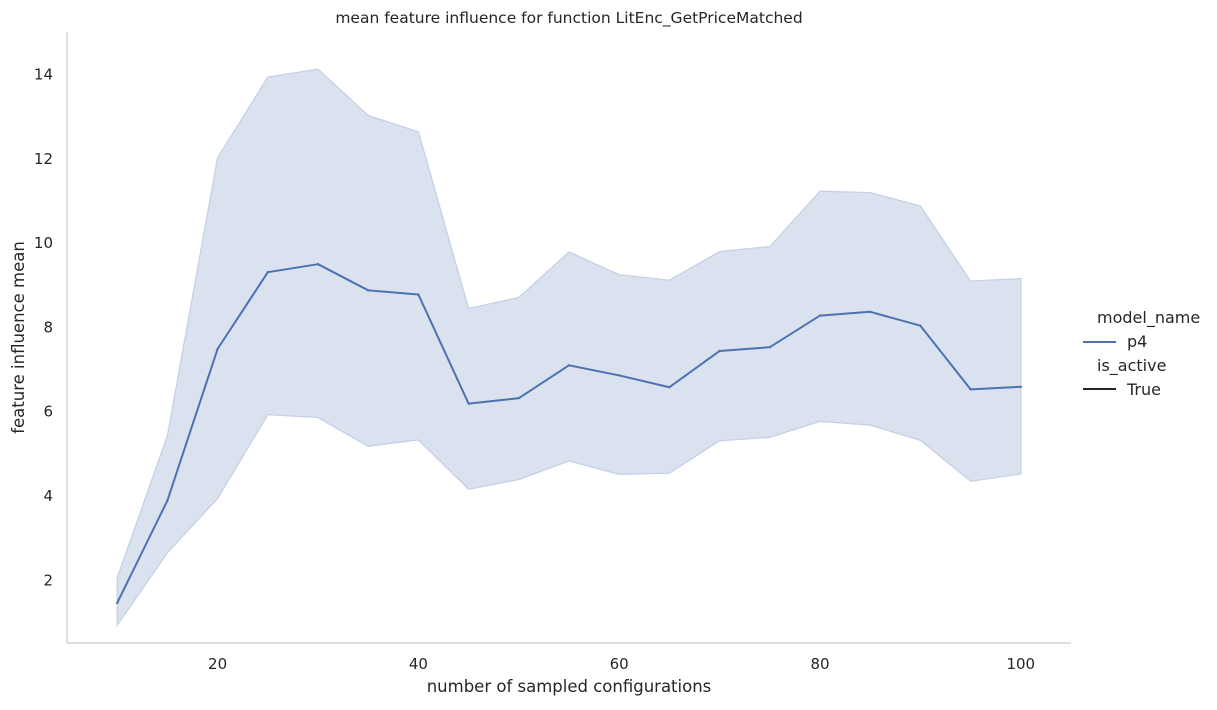 The height and width of the screenshot is (710, 1217). Describe the element at coordinates (1148, 318) in the screenshot. I see `legend-hue-title: model_name` at that location.